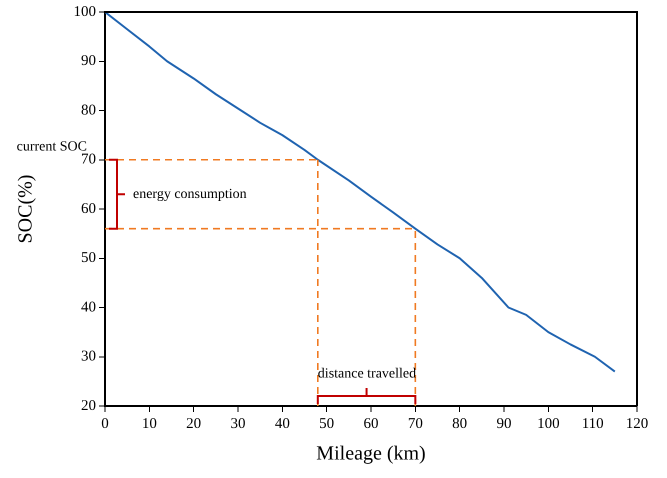 Image resolution: width=667 pixels, height=478 pixels. What do you see at coordinates (637, 424) in the screenshot?
I see `x-tick-label: 120` at bounding box center [637, 424].